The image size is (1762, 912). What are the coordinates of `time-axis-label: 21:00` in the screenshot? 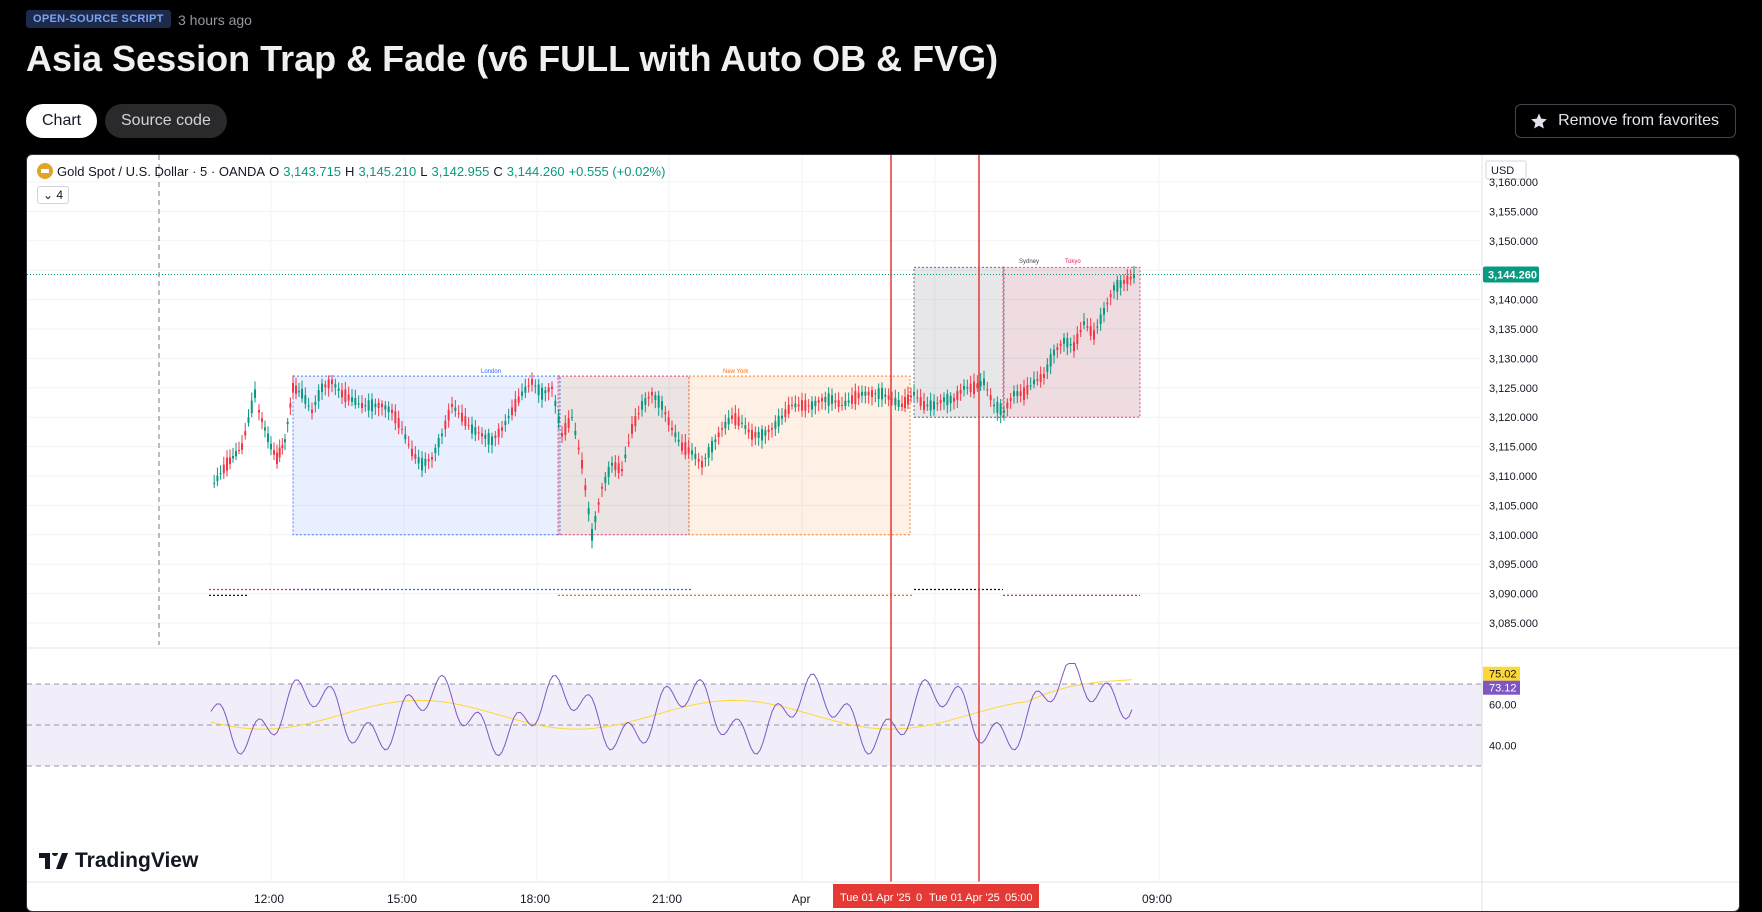 It's located at (667, 899).